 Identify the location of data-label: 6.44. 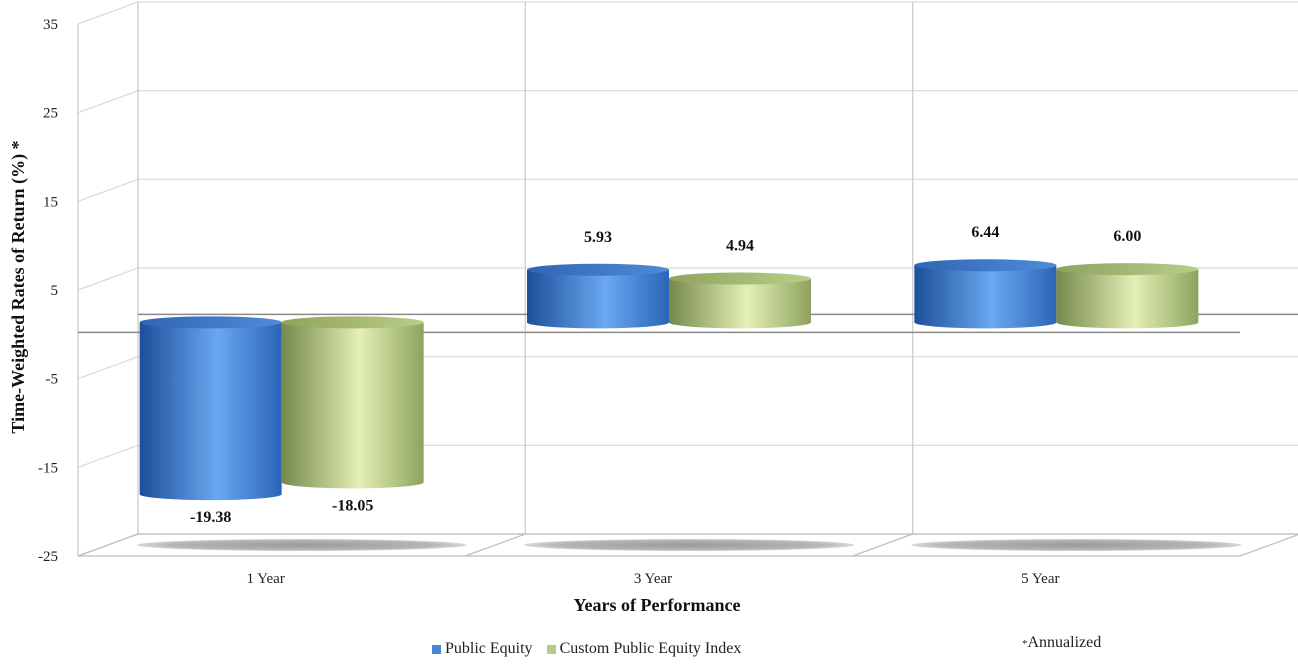
(985, 232).